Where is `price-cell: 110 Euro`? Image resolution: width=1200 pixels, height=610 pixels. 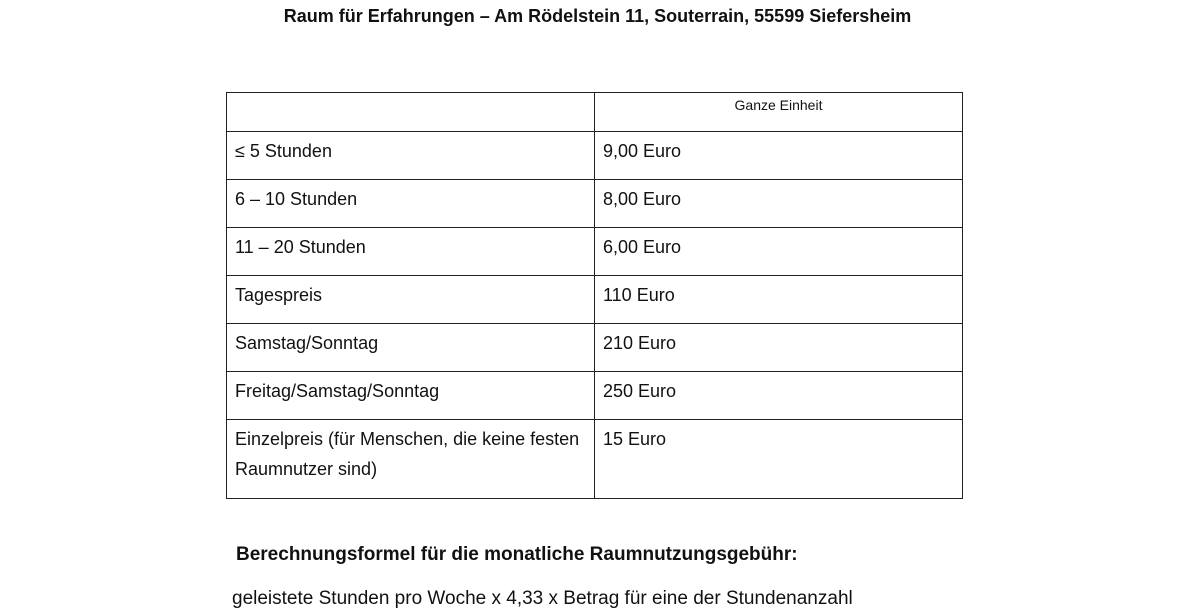 price-cell: 110 Euro is located at coordinates (778, 299).